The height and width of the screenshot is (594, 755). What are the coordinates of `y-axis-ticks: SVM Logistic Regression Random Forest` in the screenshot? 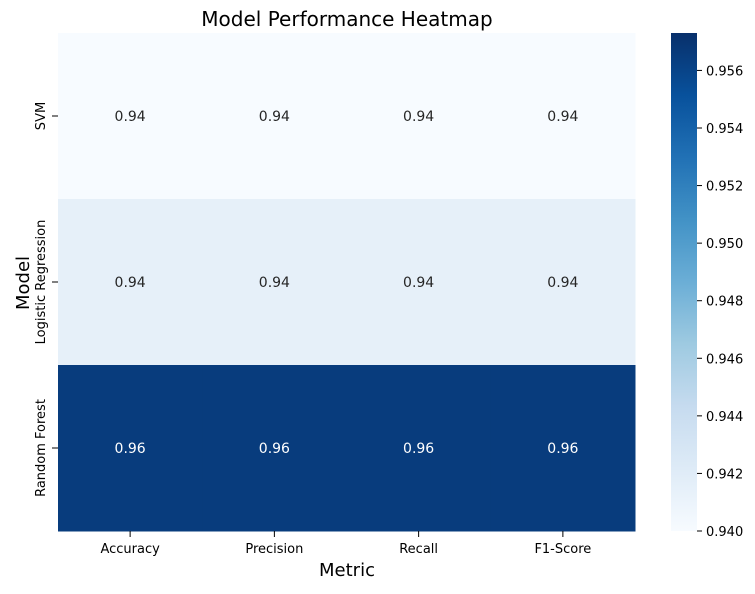 It's located at (46, 299).